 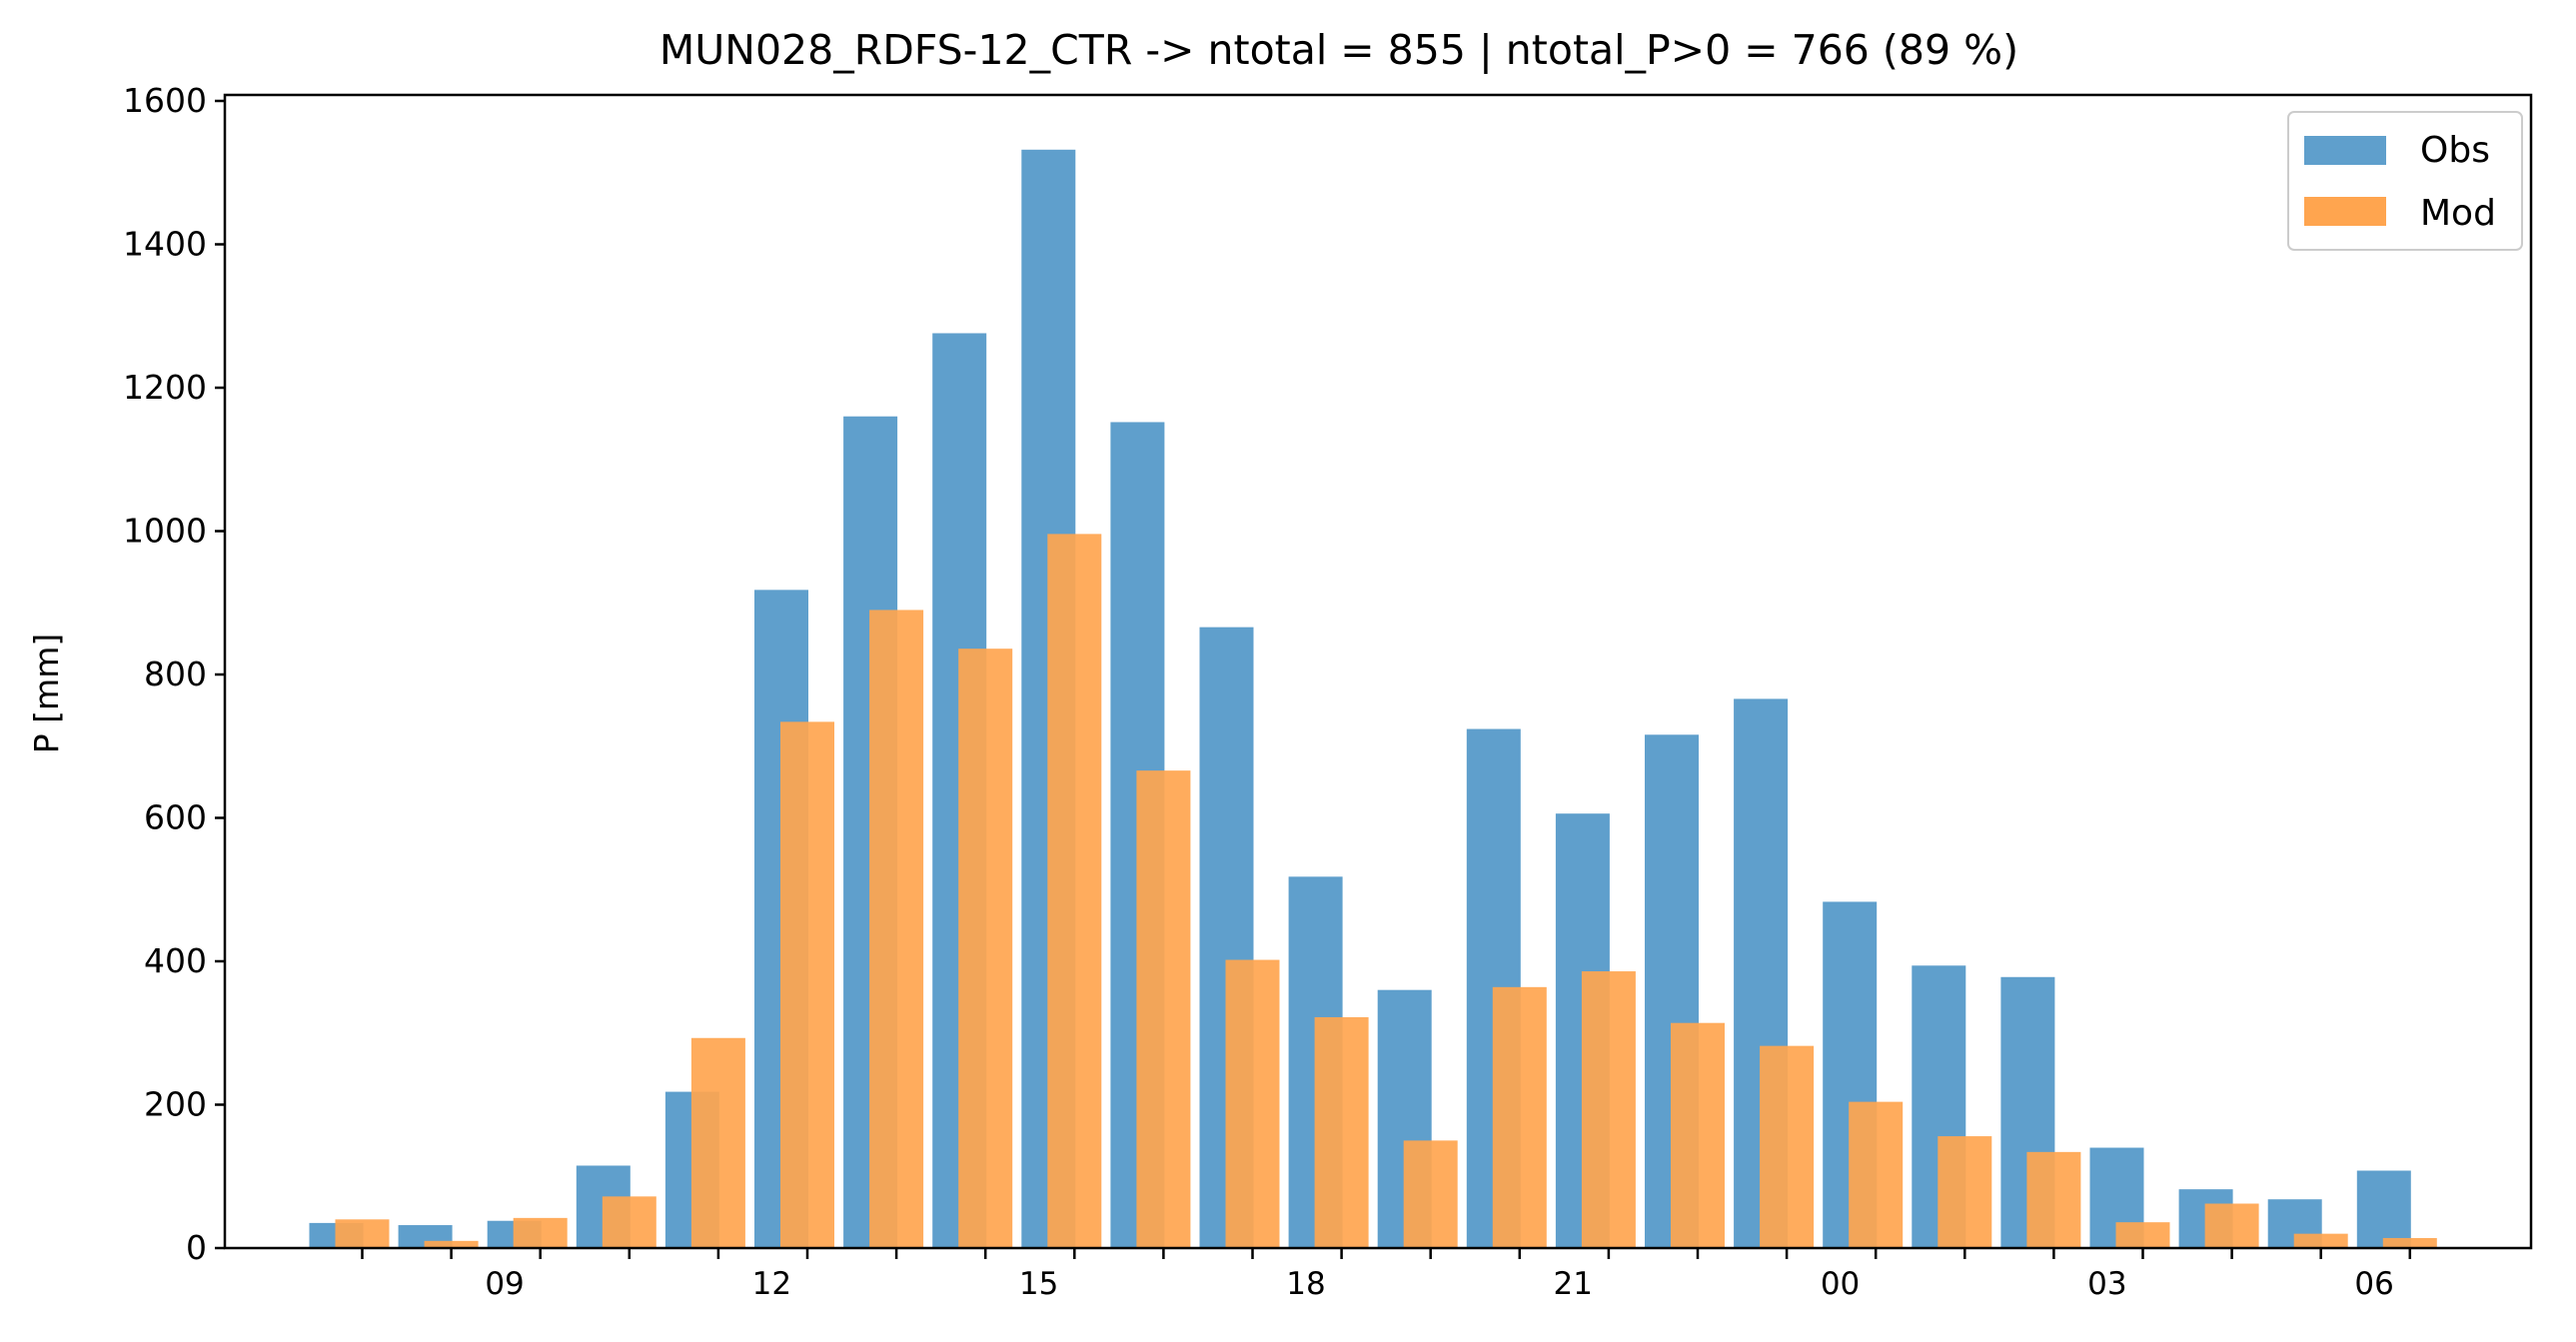 What do you see at coordinates (165, 531) in the screenshot?
I see `y-tick-label: 1000` at bounding box center [165, 531].